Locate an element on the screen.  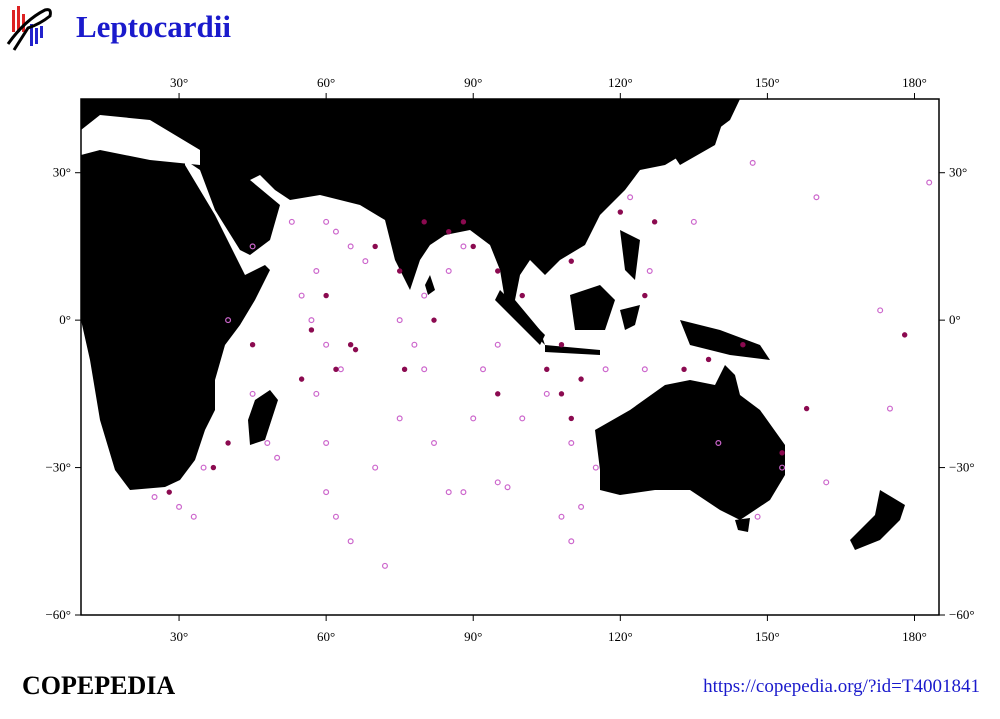
x-tick-label: 90° is located at coordinates (473, 636).